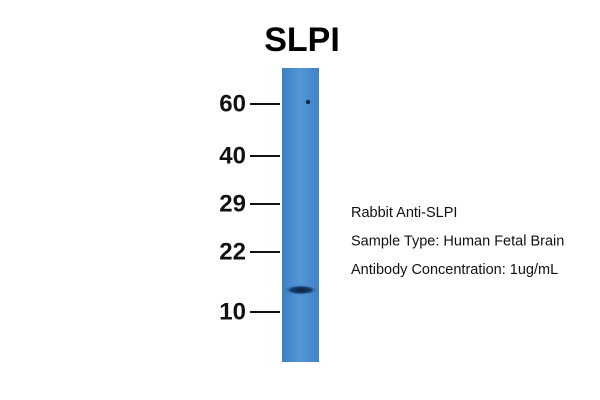 The image size is (600, 400). Describe the element at coordinates (232, 103) in the screenshot. I see `marker-label: 60` at that location.